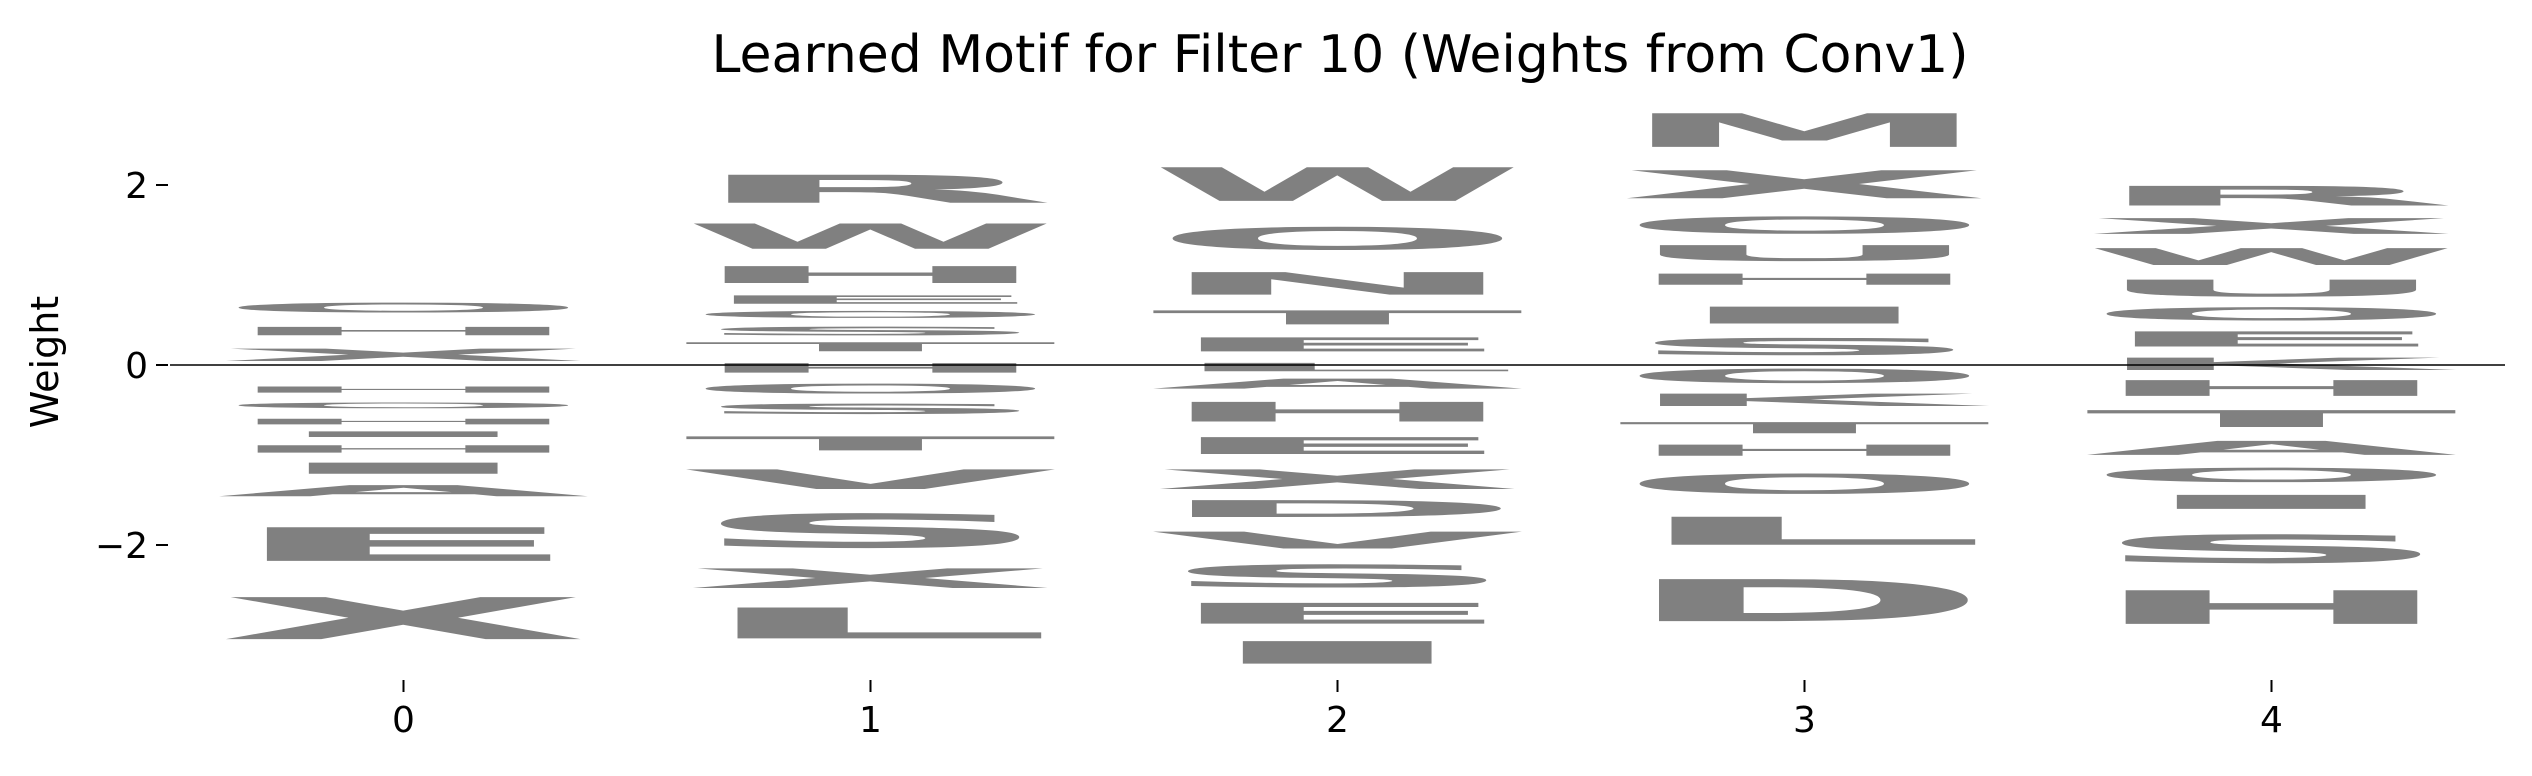 The image size is (2532, 776). I want to click on logo-letter: N, so click(1338, 284).